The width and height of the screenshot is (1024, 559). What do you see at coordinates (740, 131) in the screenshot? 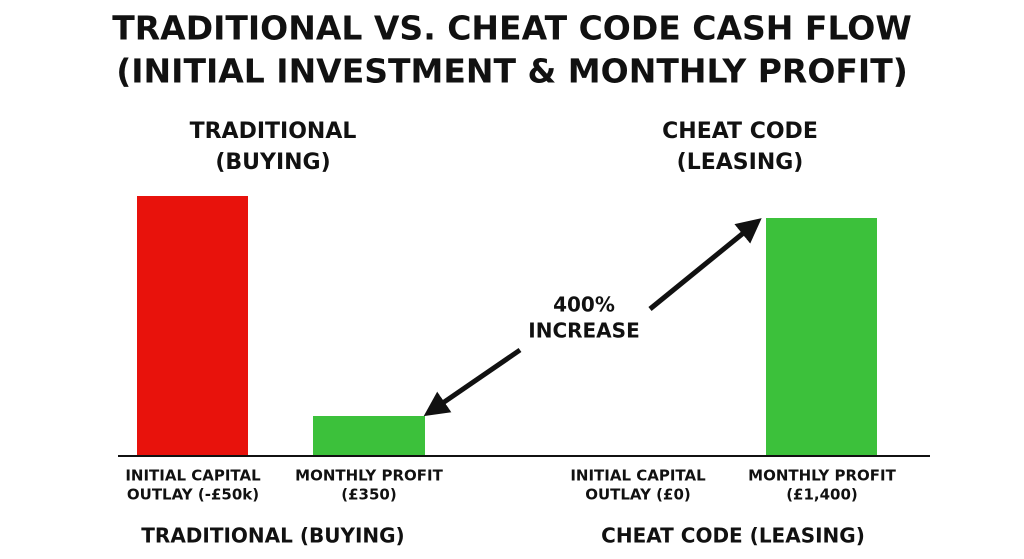
I see `panel-heading: CHEAT CODE` at bounding box center [740, 131].